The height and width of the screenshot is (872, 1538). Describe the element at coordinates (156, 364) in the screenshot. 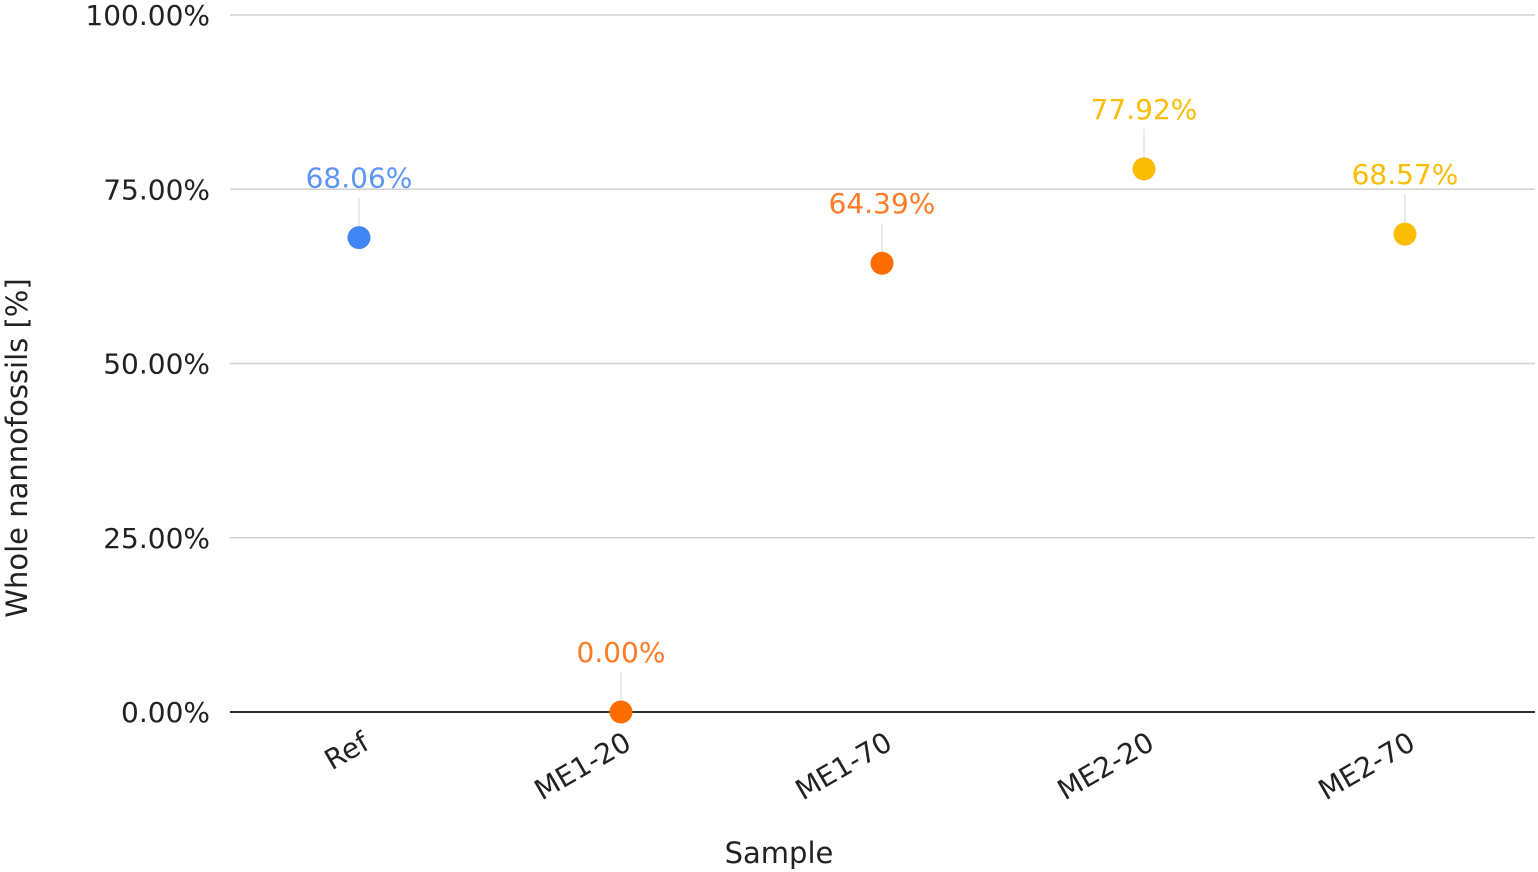

I see `y-tick-label: 50.00%` at that location.